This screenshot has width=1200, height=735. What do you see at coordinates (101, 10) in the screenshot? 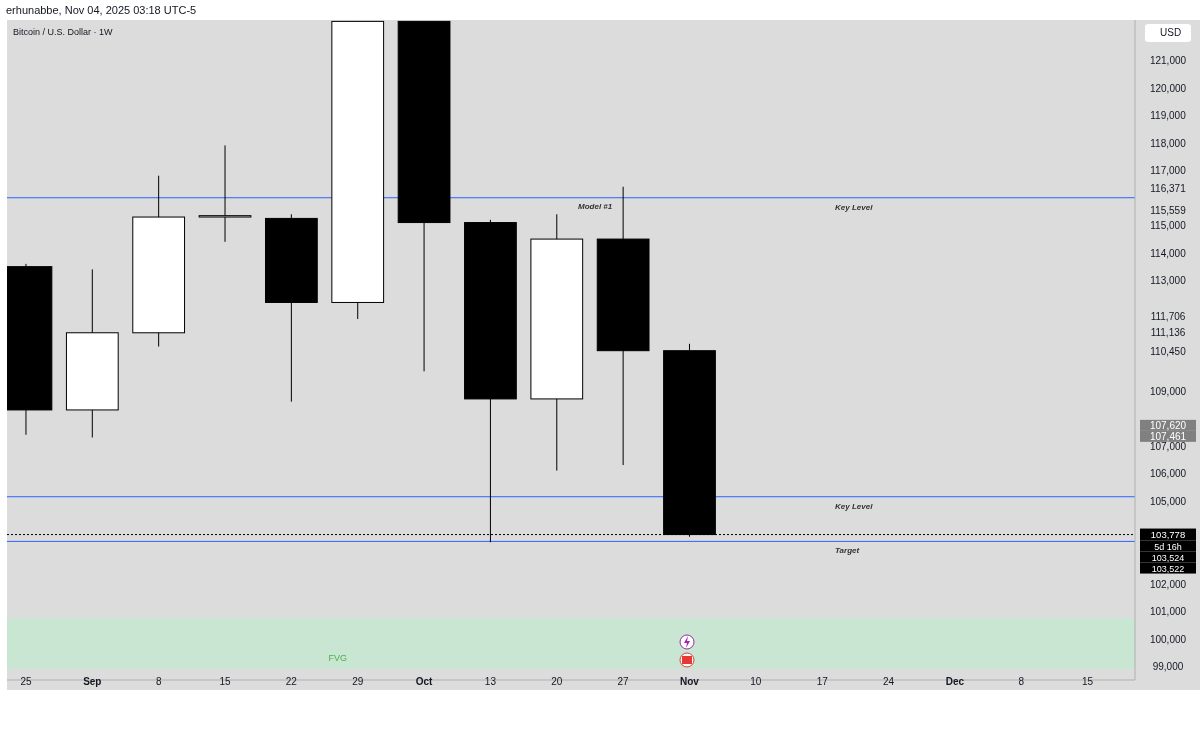
I see `chart-subtitle: erhunabbe, Nov 04, 2025 03:18 UTC-5` at bounding box center [101, 10].